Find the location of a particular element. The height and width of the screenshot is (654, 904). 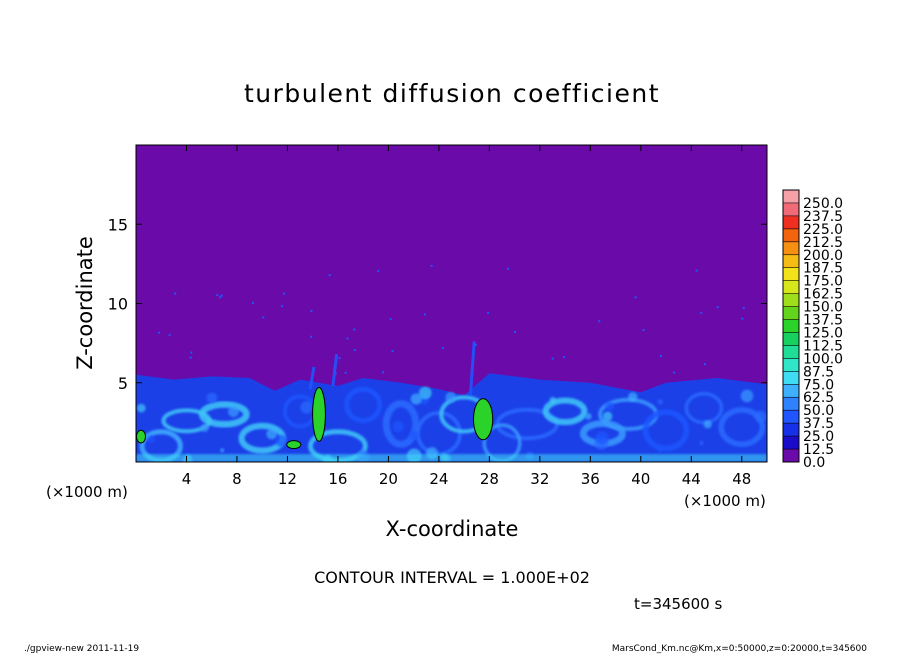

x-tick-label: 16 is located at coordinates (337, 479).